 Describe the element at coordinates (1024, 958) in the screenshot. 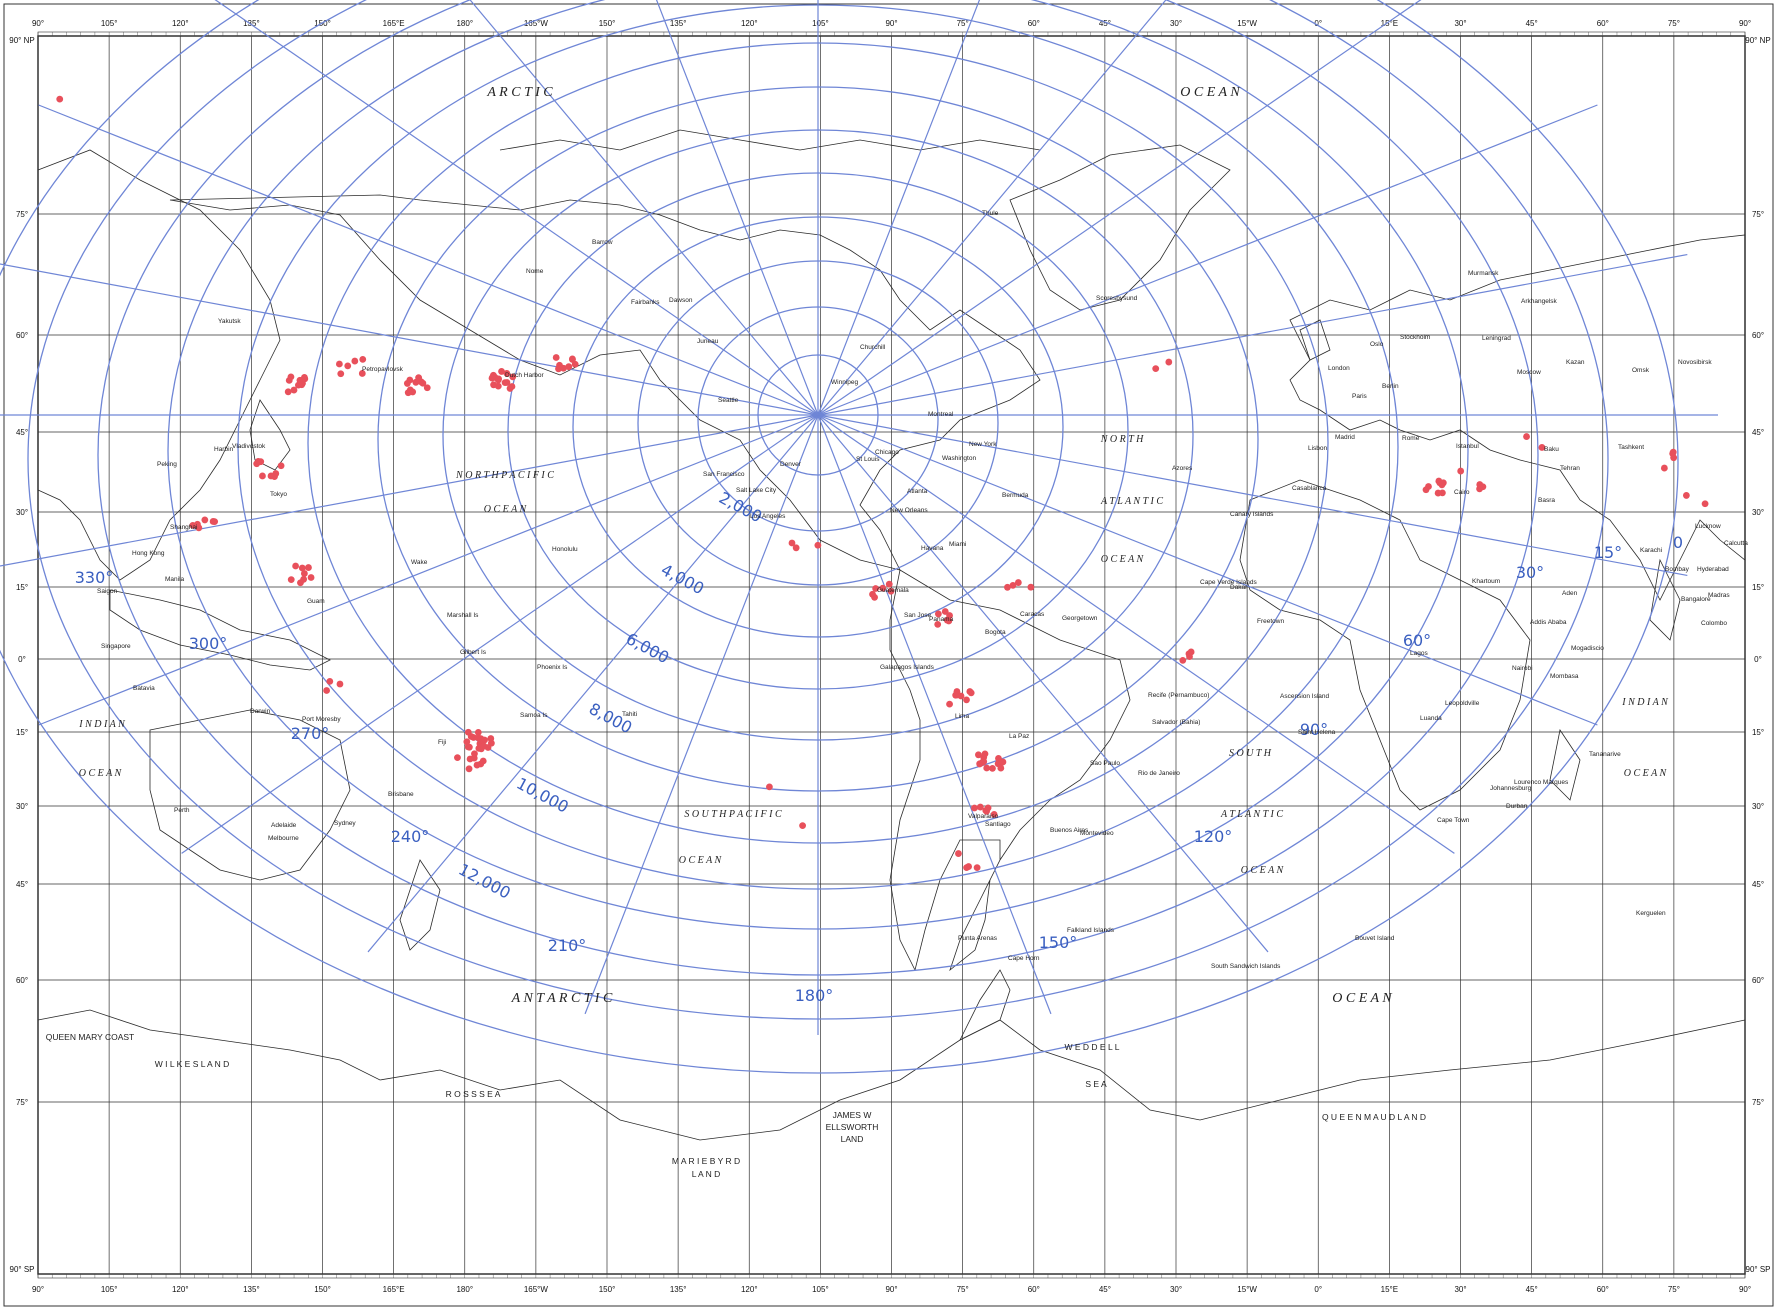

I see `place-label: Cape Horn` at that location.